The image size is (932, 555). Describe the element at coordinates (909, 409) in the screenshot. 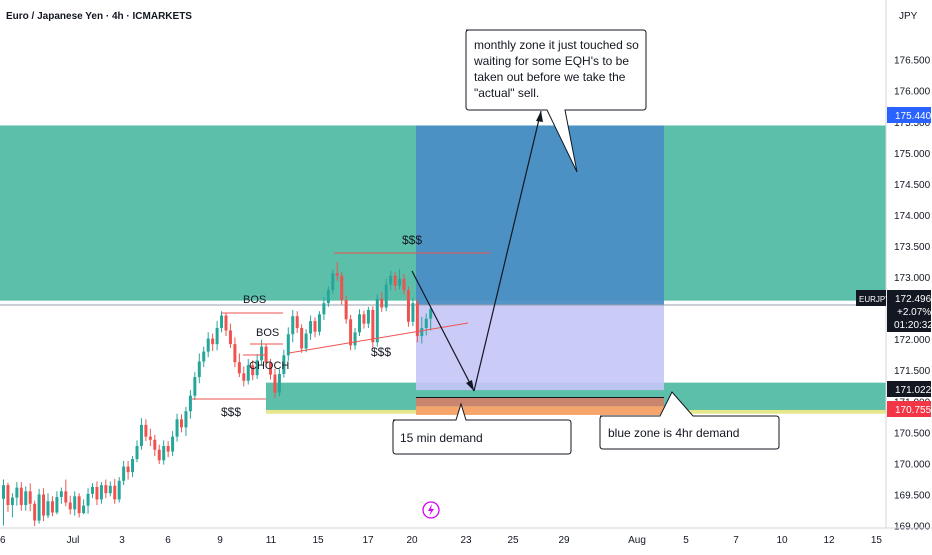

I see `tag-low` at that location.